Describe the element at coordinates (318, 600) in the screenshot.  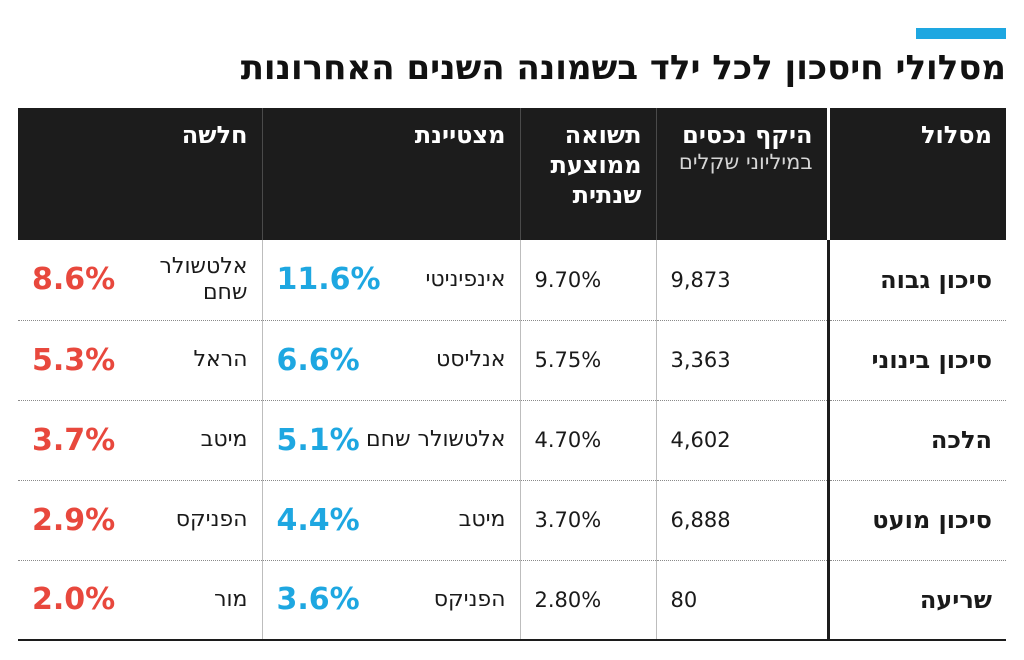
I see `best-return-value: 3.6%` at that location.